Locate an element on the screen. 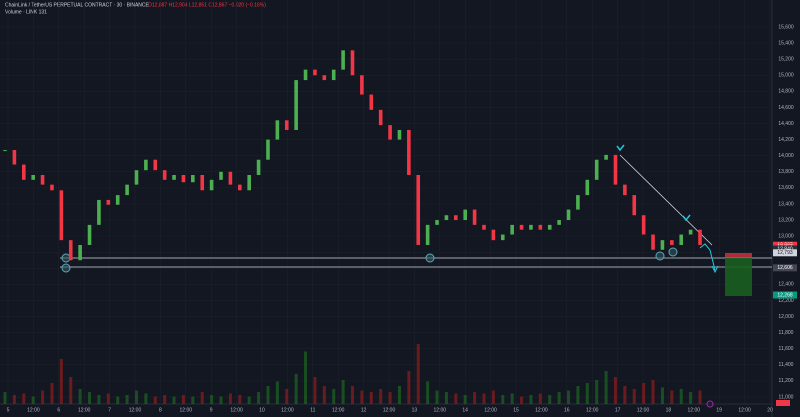  price-tick-label: 11,000 is located at coordinates (786, 397).